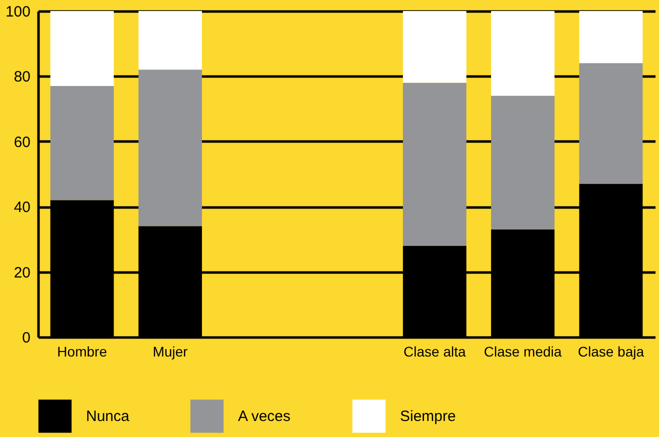 The height and width of the screenshot is (437, 659). What do you see at coordinates (22, 207) in the screenshot?
I see `y-tick-label: 40` at bounding box center [22, 207].